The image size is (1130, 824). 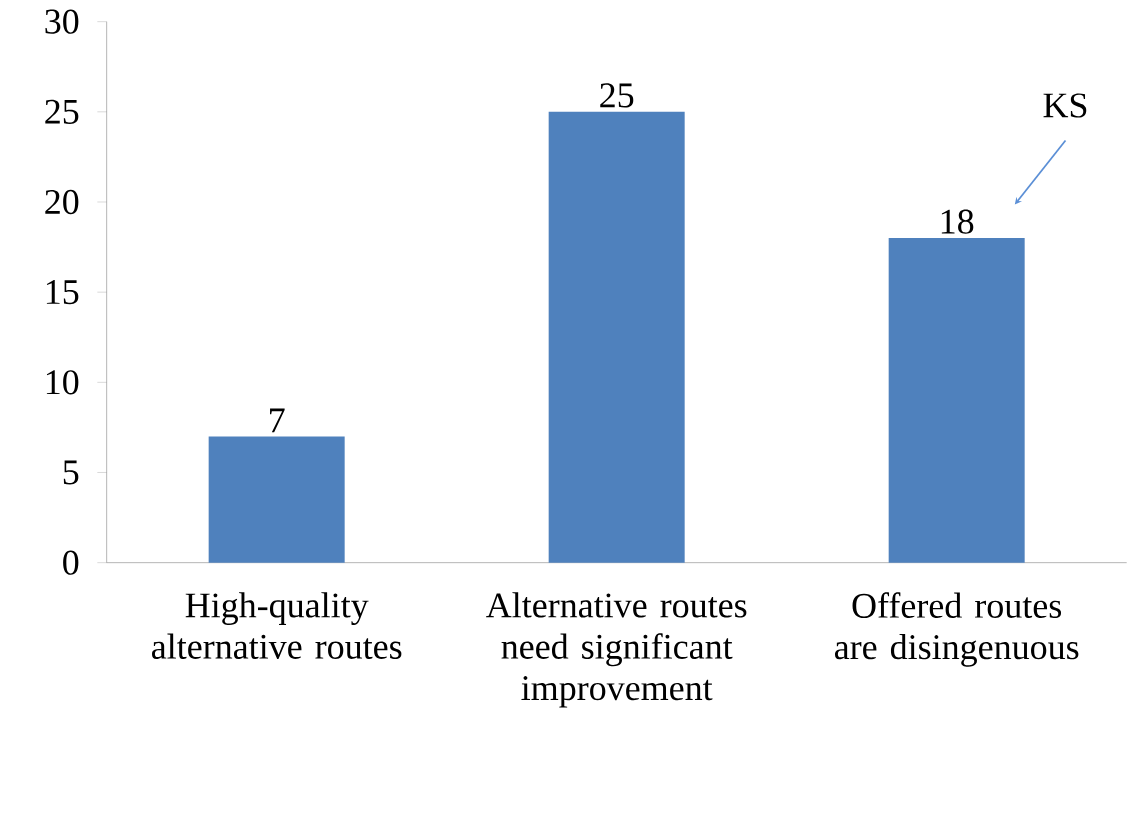 I want to click on y-tick-label: 20, so click(x=62, y=202).